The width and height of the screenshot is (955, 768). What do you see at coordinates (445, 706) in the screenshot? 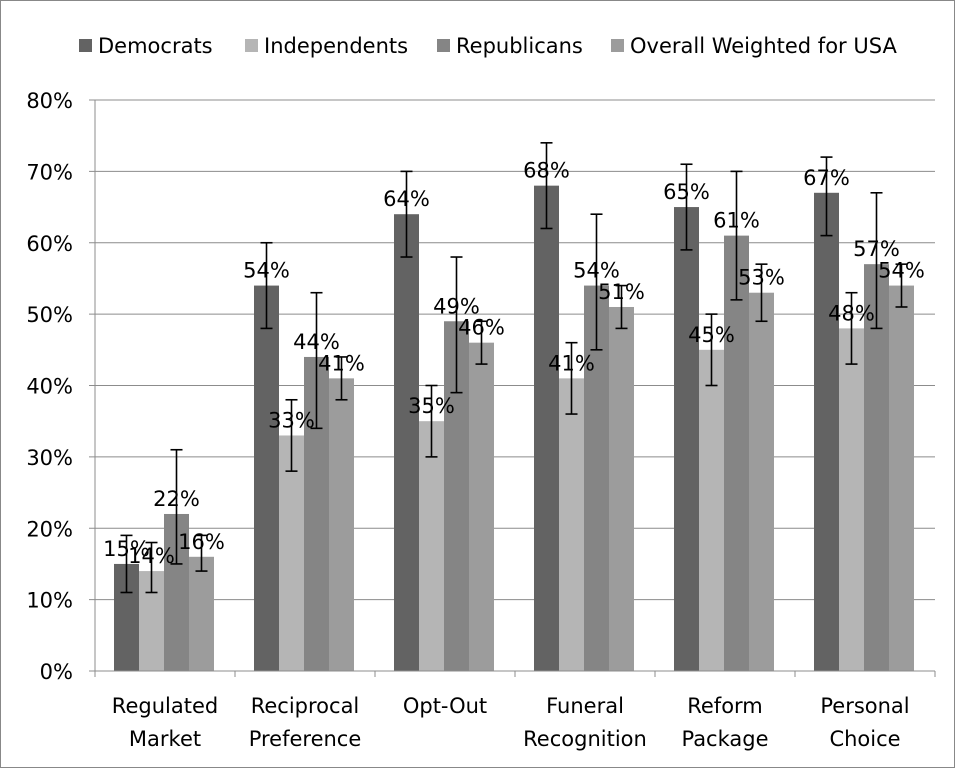
I see `x-category-label: Opt-Out` at bounding box center [445, 706].